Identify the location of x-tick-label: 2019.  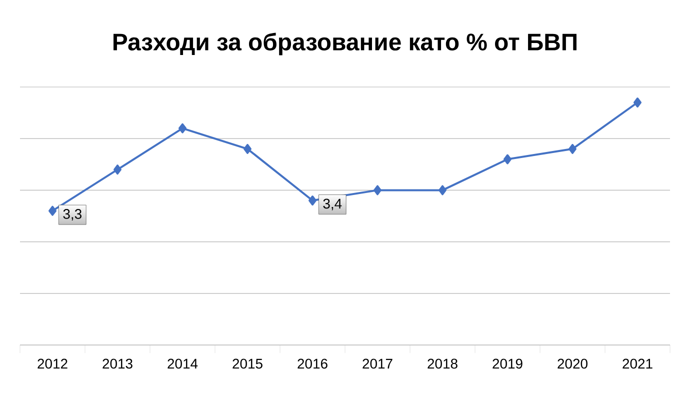
(507, 363).